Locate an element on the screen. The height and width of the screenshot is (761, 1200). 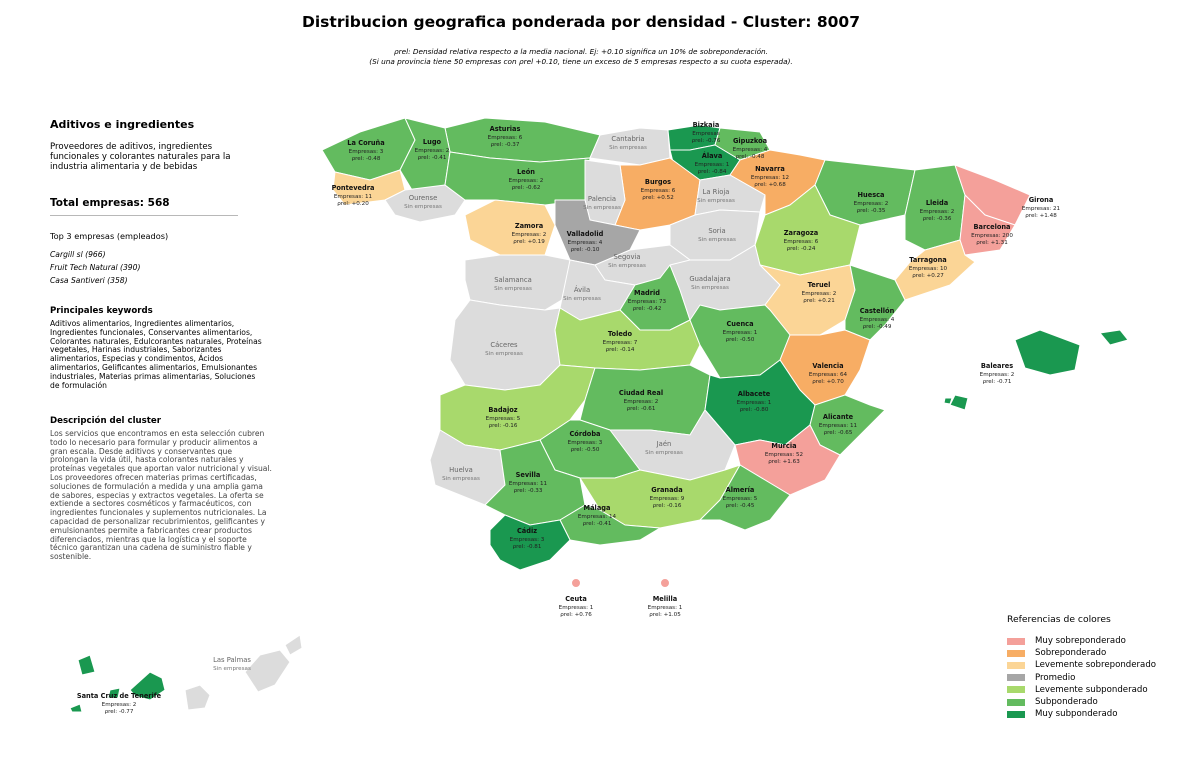
province-count-badajoz: Empresas: 5 is located at coordinates (503, 419).